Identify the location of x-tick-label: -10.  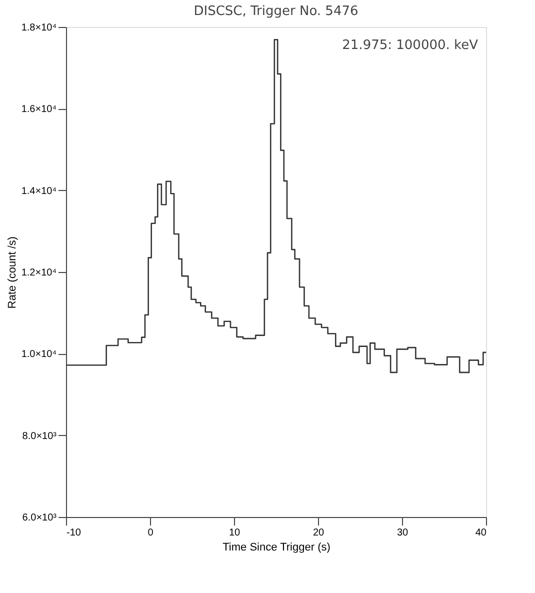
(74, 533).